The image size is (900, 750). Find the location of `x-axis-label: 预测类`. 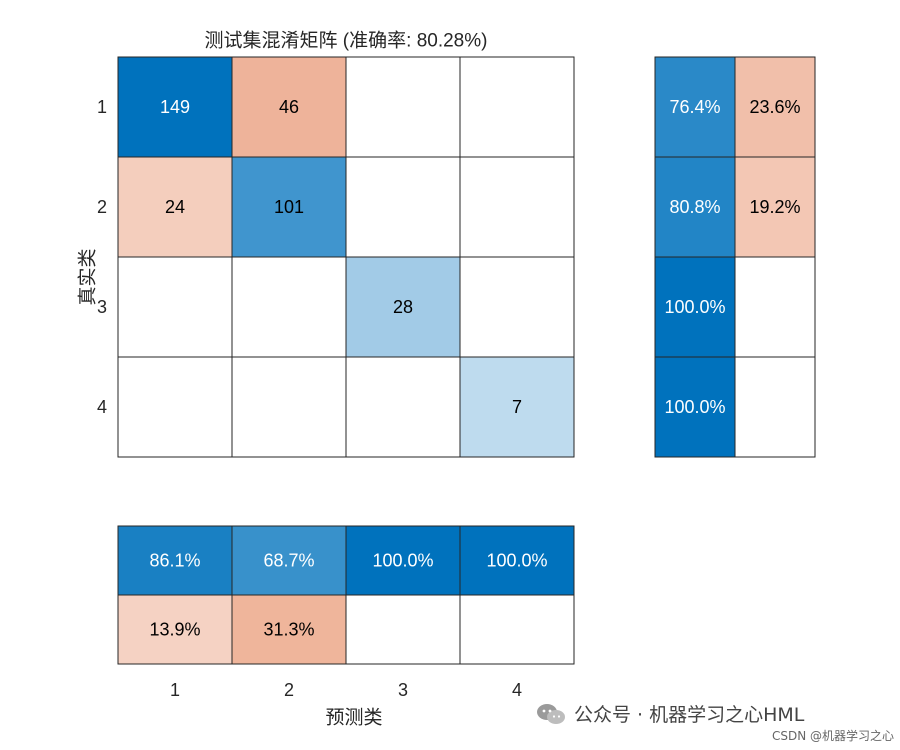

x-axis-label: 预测类 is located at coordinates (353, 718).